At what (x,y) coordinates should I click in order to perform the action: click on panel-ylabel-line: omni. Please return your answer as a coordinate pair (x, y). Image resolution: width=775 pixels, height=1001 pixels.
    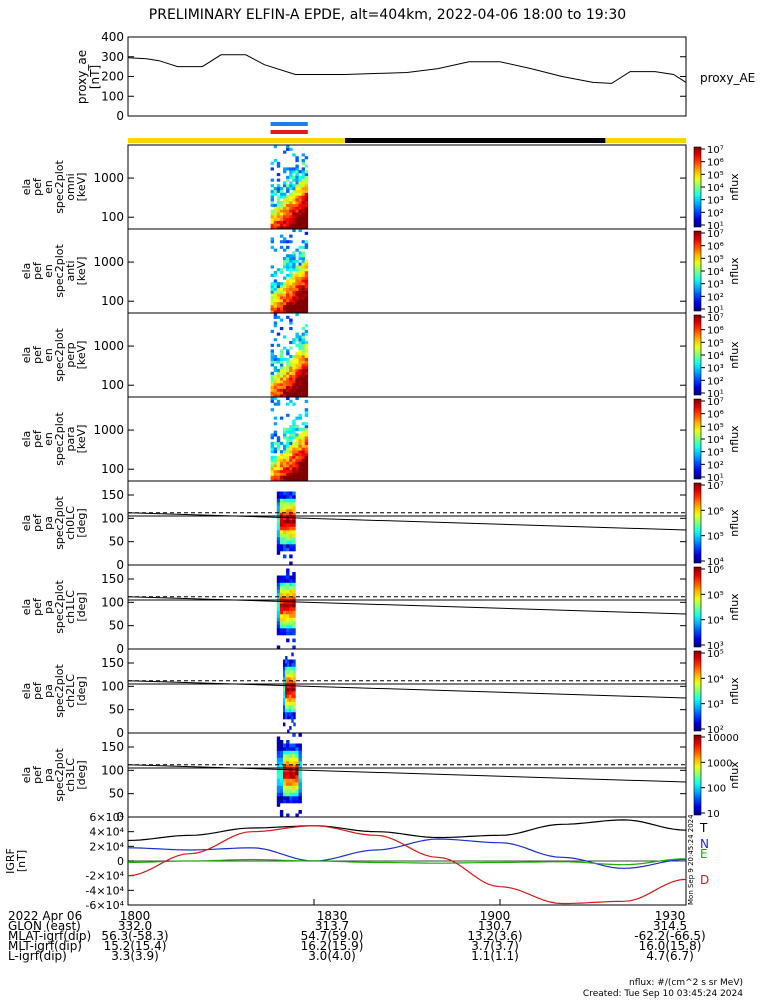
    Looking at the image, I should click on (70, 186).